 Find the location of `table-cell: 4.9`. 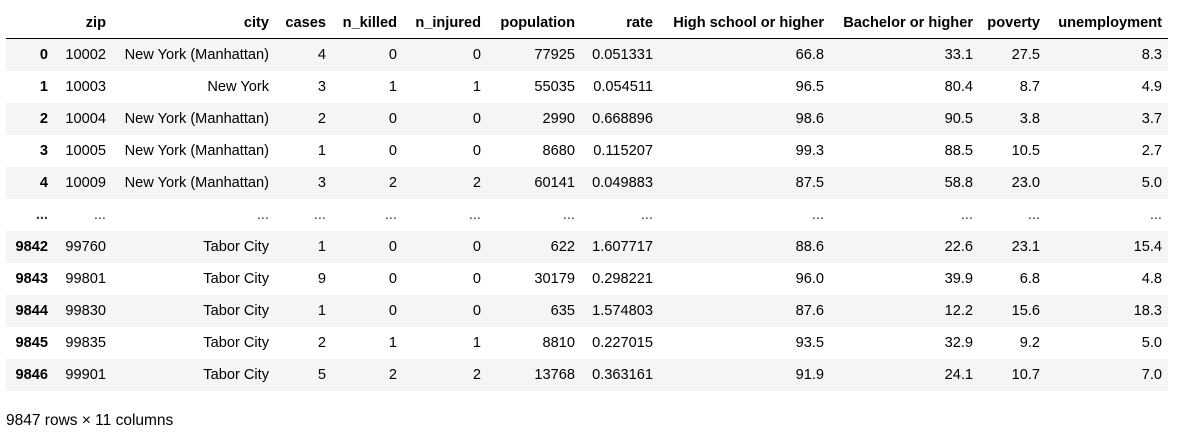

table-cell: 4.9 is located at coordinates (1151, 87).